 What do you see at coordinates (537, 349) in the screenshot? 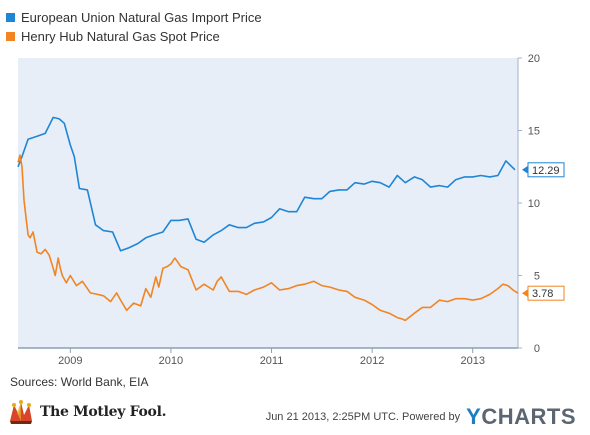
I see `y-tick-label: 0` at bounding box center [537, 349].